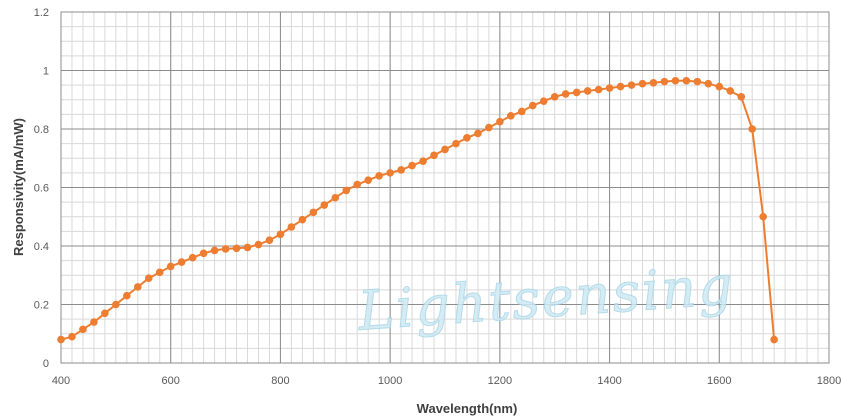 The width and height of the screenshot is (842, 418). Describe the element at coordinates (719, 381) in the screenshot. I see `x-tick-label: 1600` at that location.